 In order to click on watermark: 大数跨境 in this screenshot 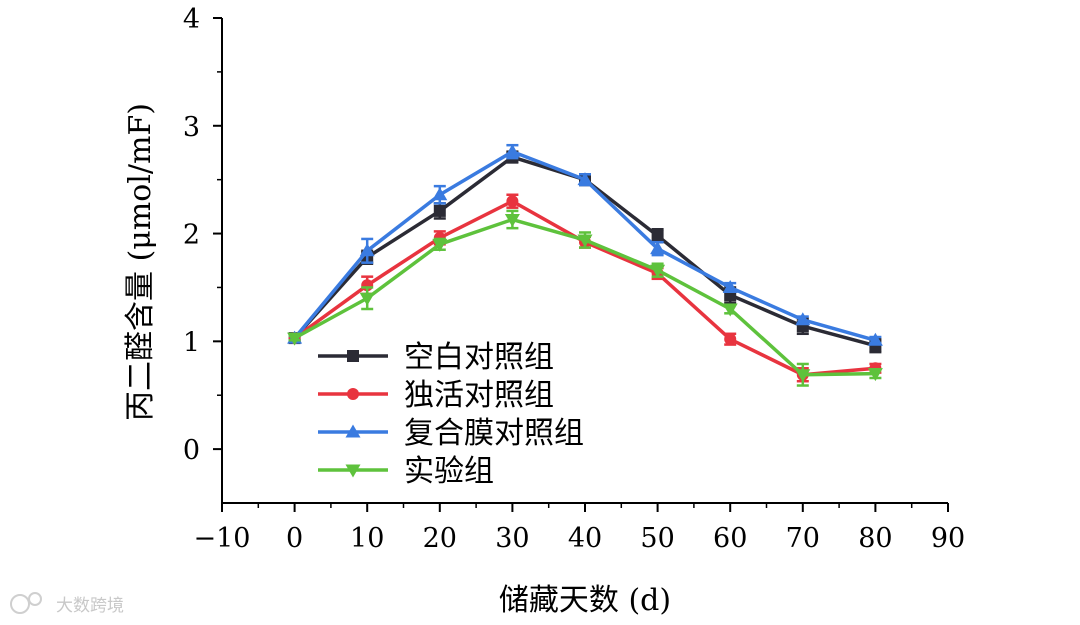, I will do `click(67, 604)`.